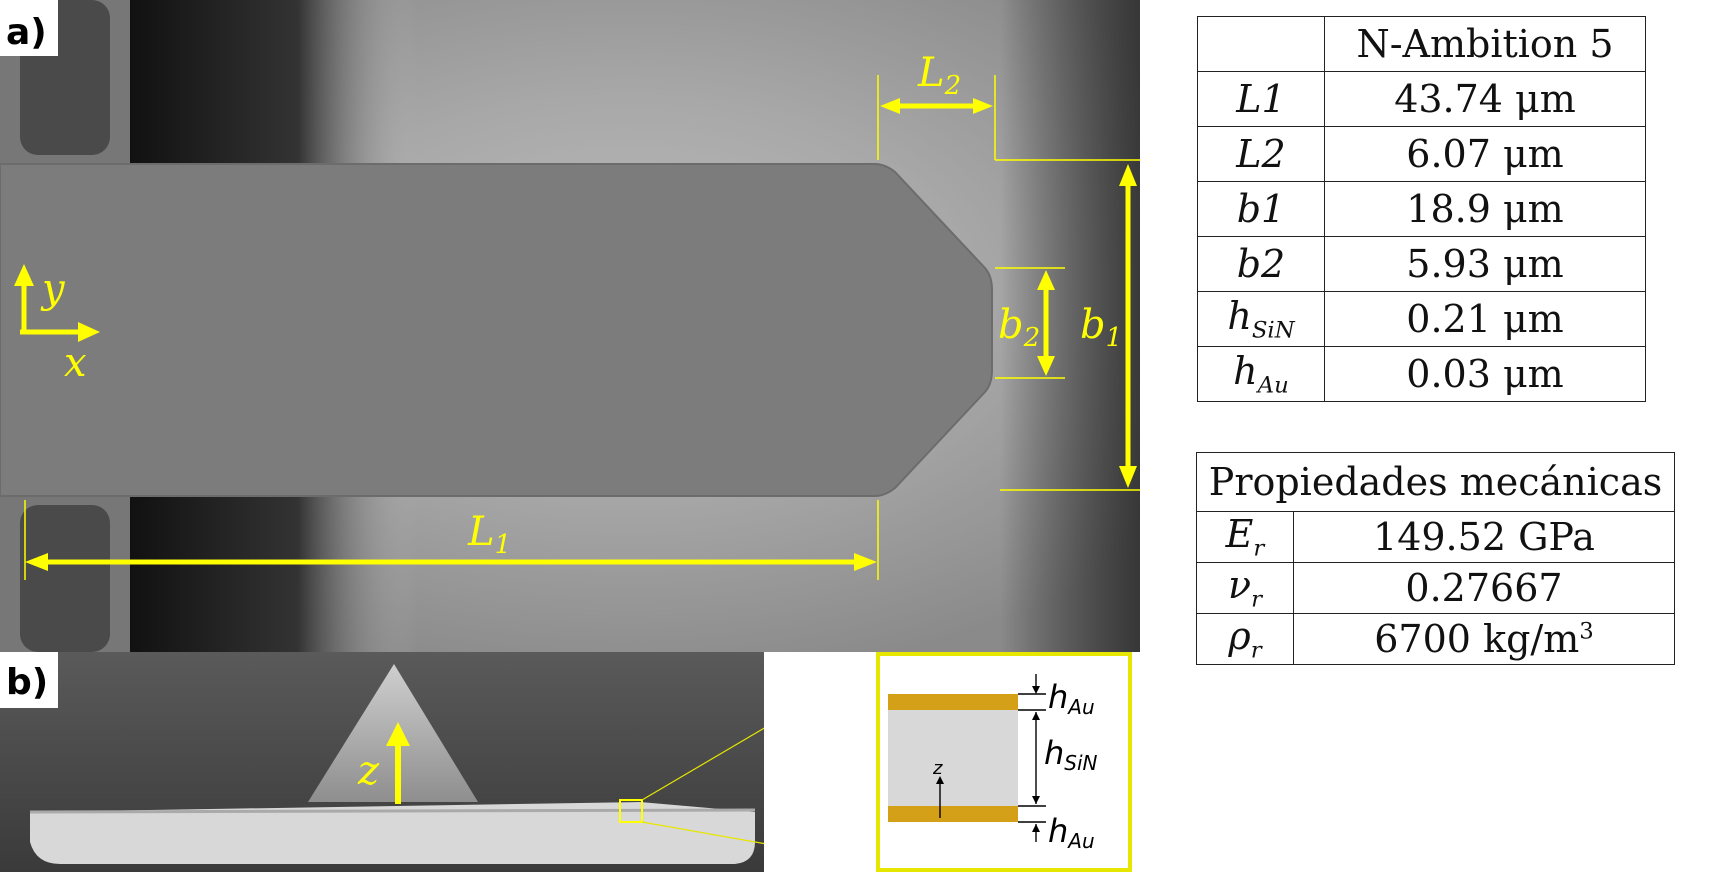 Image resolution: width=1710 pixels, height=872 pixels. I want to click on param-symbol: Er, so click(1245, 537).